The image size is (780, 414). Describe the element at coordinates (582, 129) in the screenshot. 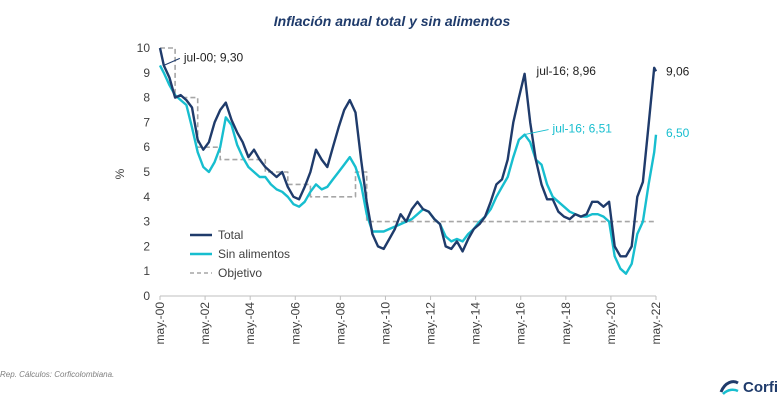

I see `annotation-label: jul-16; 6,51` at that location.